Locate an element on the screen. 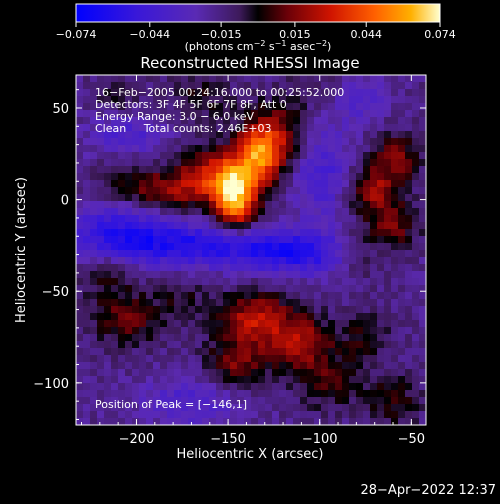  annotation-energy-range: Energy Range: 3.0 − 6.0 keV is located at coordinates (175, 116).